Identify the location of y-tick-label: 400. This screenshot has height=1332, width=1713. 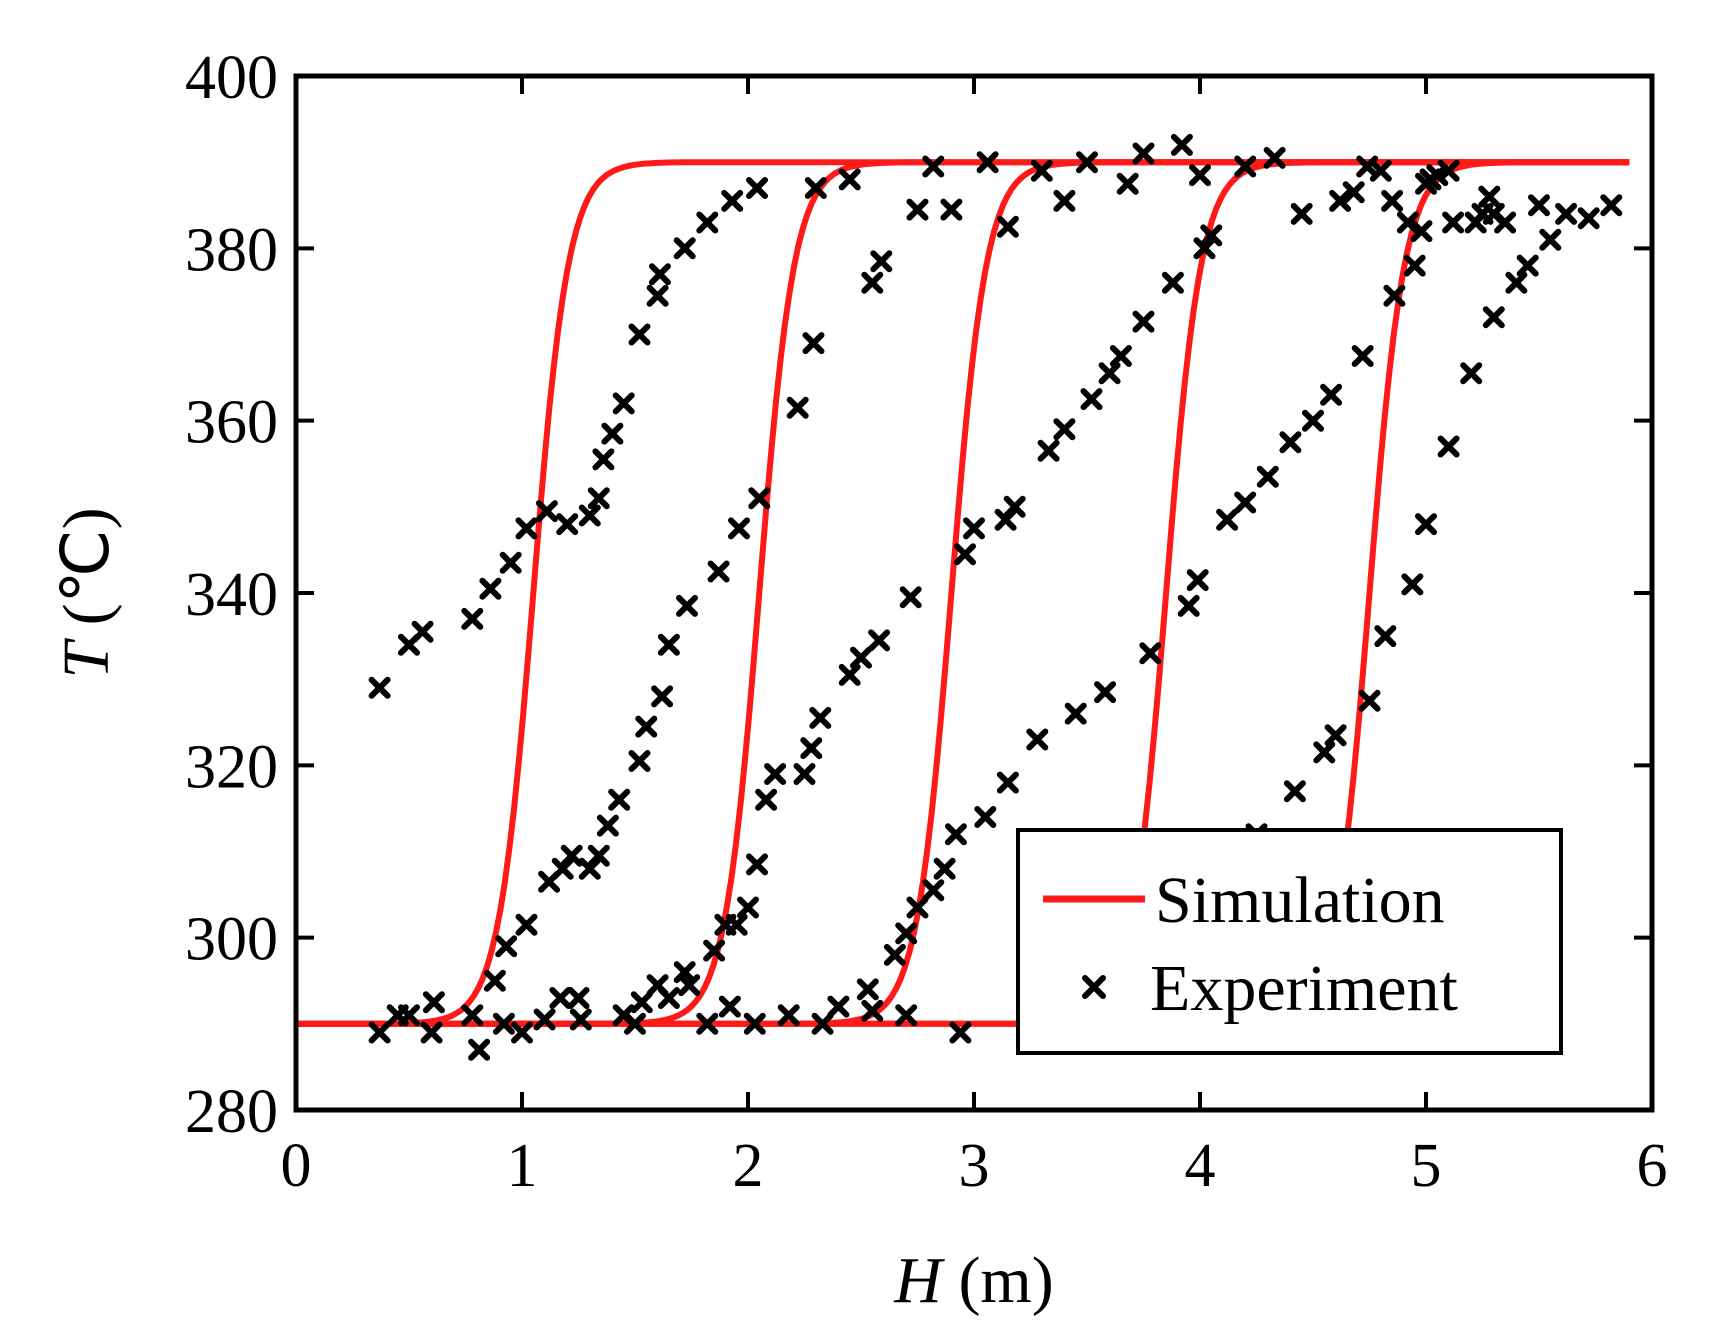
(231, 78).